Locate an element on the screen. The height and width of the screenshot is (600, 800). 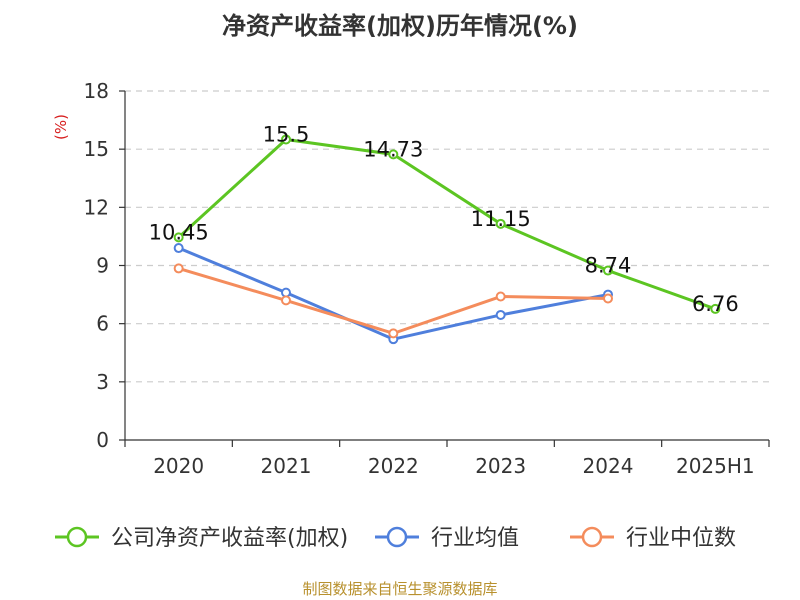
legend-item-1: 行业均值 is located at coordinates (447, 538).